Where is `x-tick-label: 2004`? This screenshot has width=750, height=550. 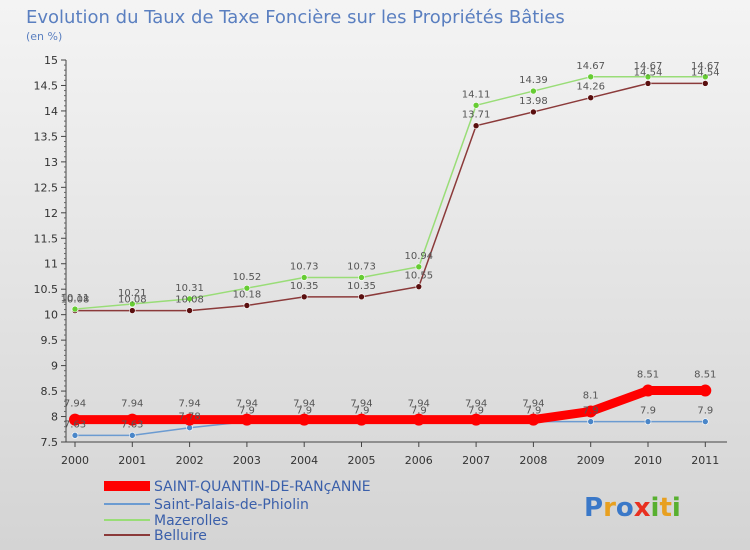
x-tick-label: 2004 is located at coordinates (304, 460).